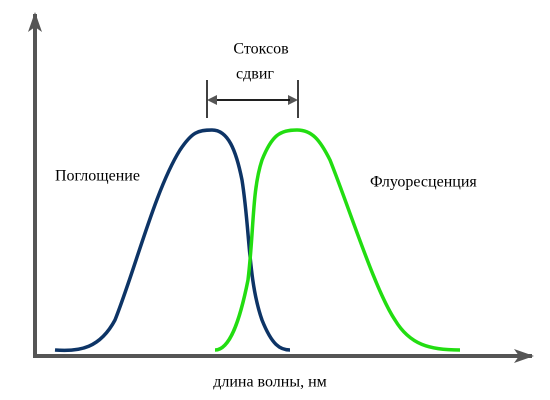 The width and height of the screenshot is (550, 400). What do you see at coordinates (270, 382) in the screenshot?
I see `x-axis-label: длина волны, нм` at bounding box center [270, 382].